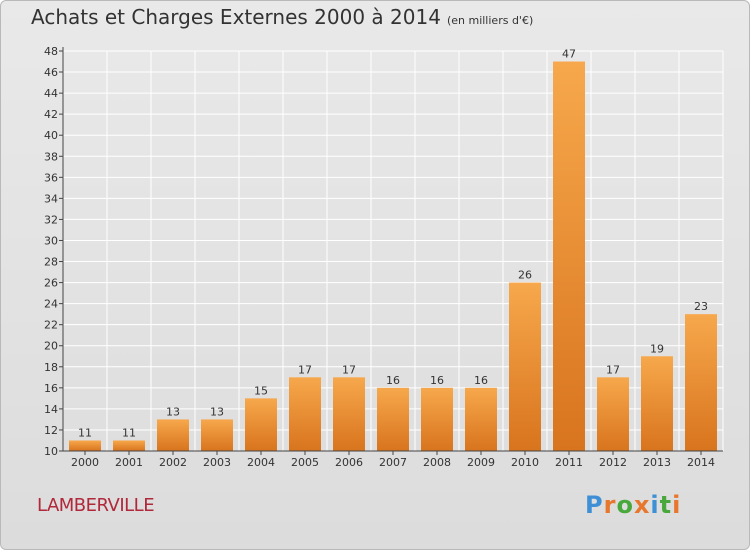 This screenshot has width=750, height=550. I want to click on y-tick-label: 30, so click(51, 240).